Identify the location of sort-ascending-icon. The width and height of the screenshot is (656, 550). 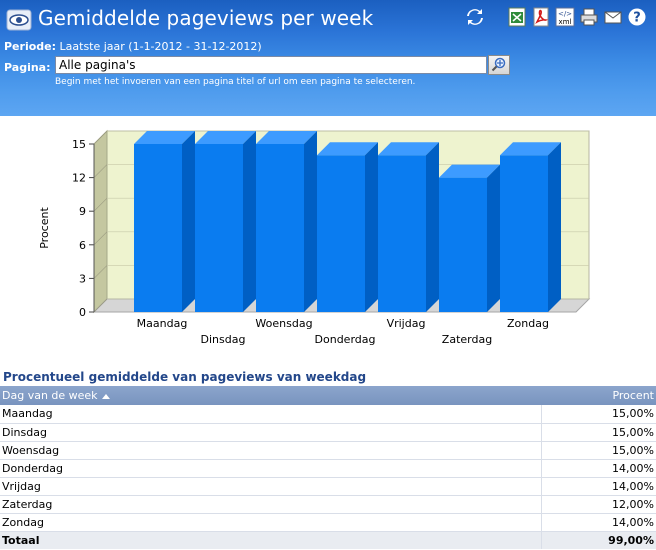
(105, 396).